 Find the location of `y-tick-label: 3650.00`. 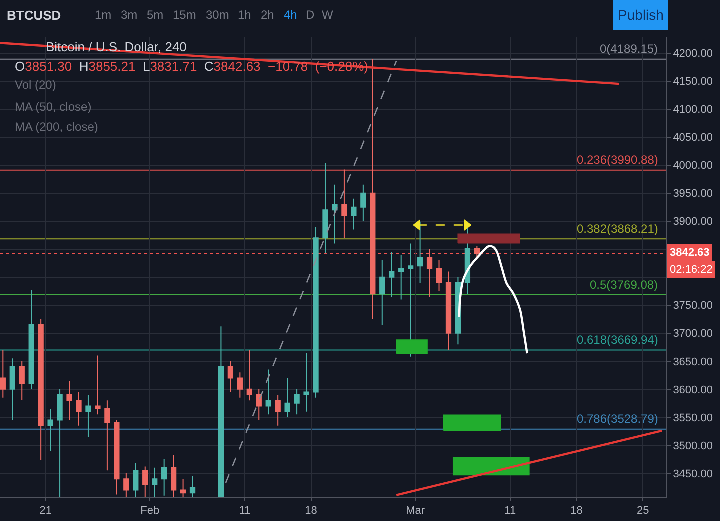

y-tick-label: 3650.00 is located at coordinates (693, 362).